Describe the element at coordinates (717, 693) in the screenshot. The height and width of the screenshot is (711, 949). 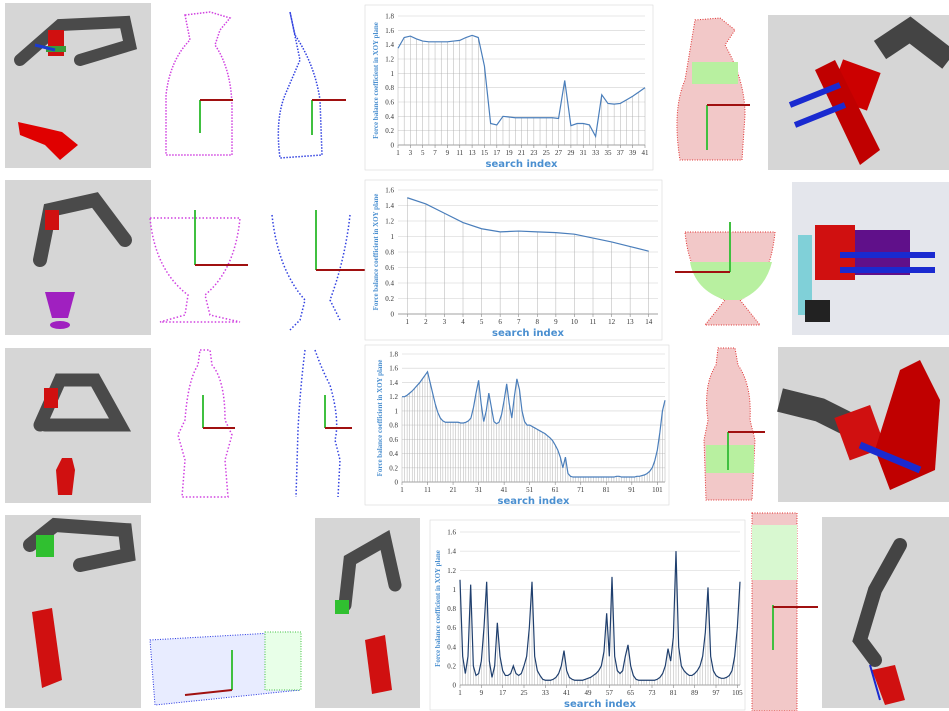
I see `x-tick-label: 97` at that location.